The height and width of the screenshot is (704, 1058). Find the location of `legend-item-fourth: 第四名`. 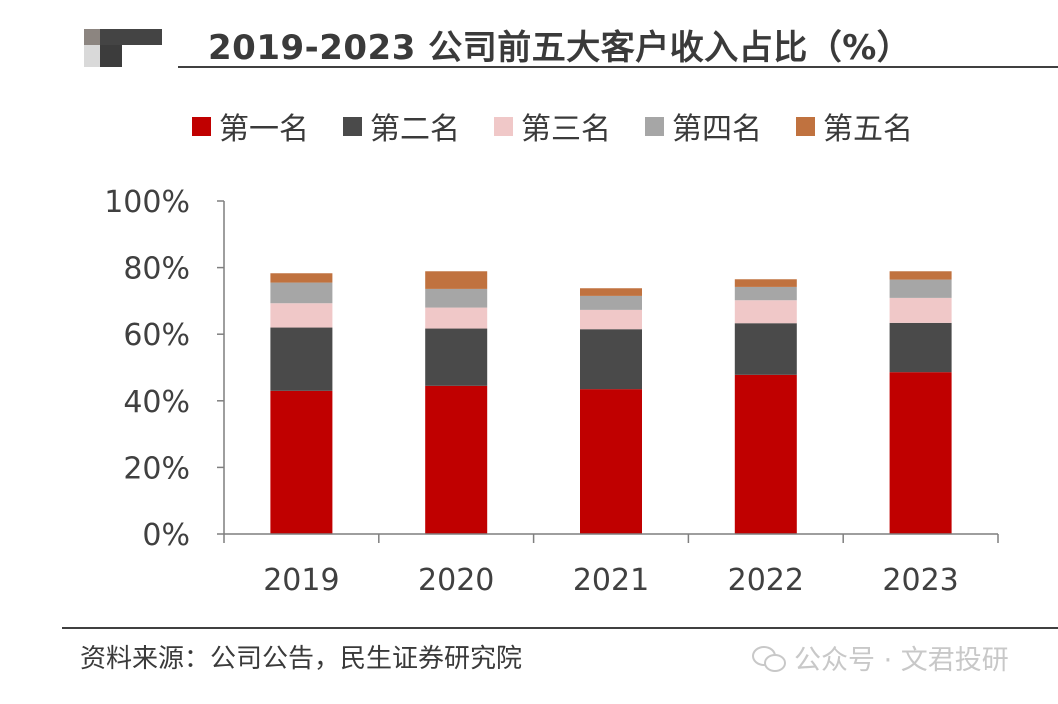

legend-item-fourth: 第四名 is located at coordinates (703, 126).